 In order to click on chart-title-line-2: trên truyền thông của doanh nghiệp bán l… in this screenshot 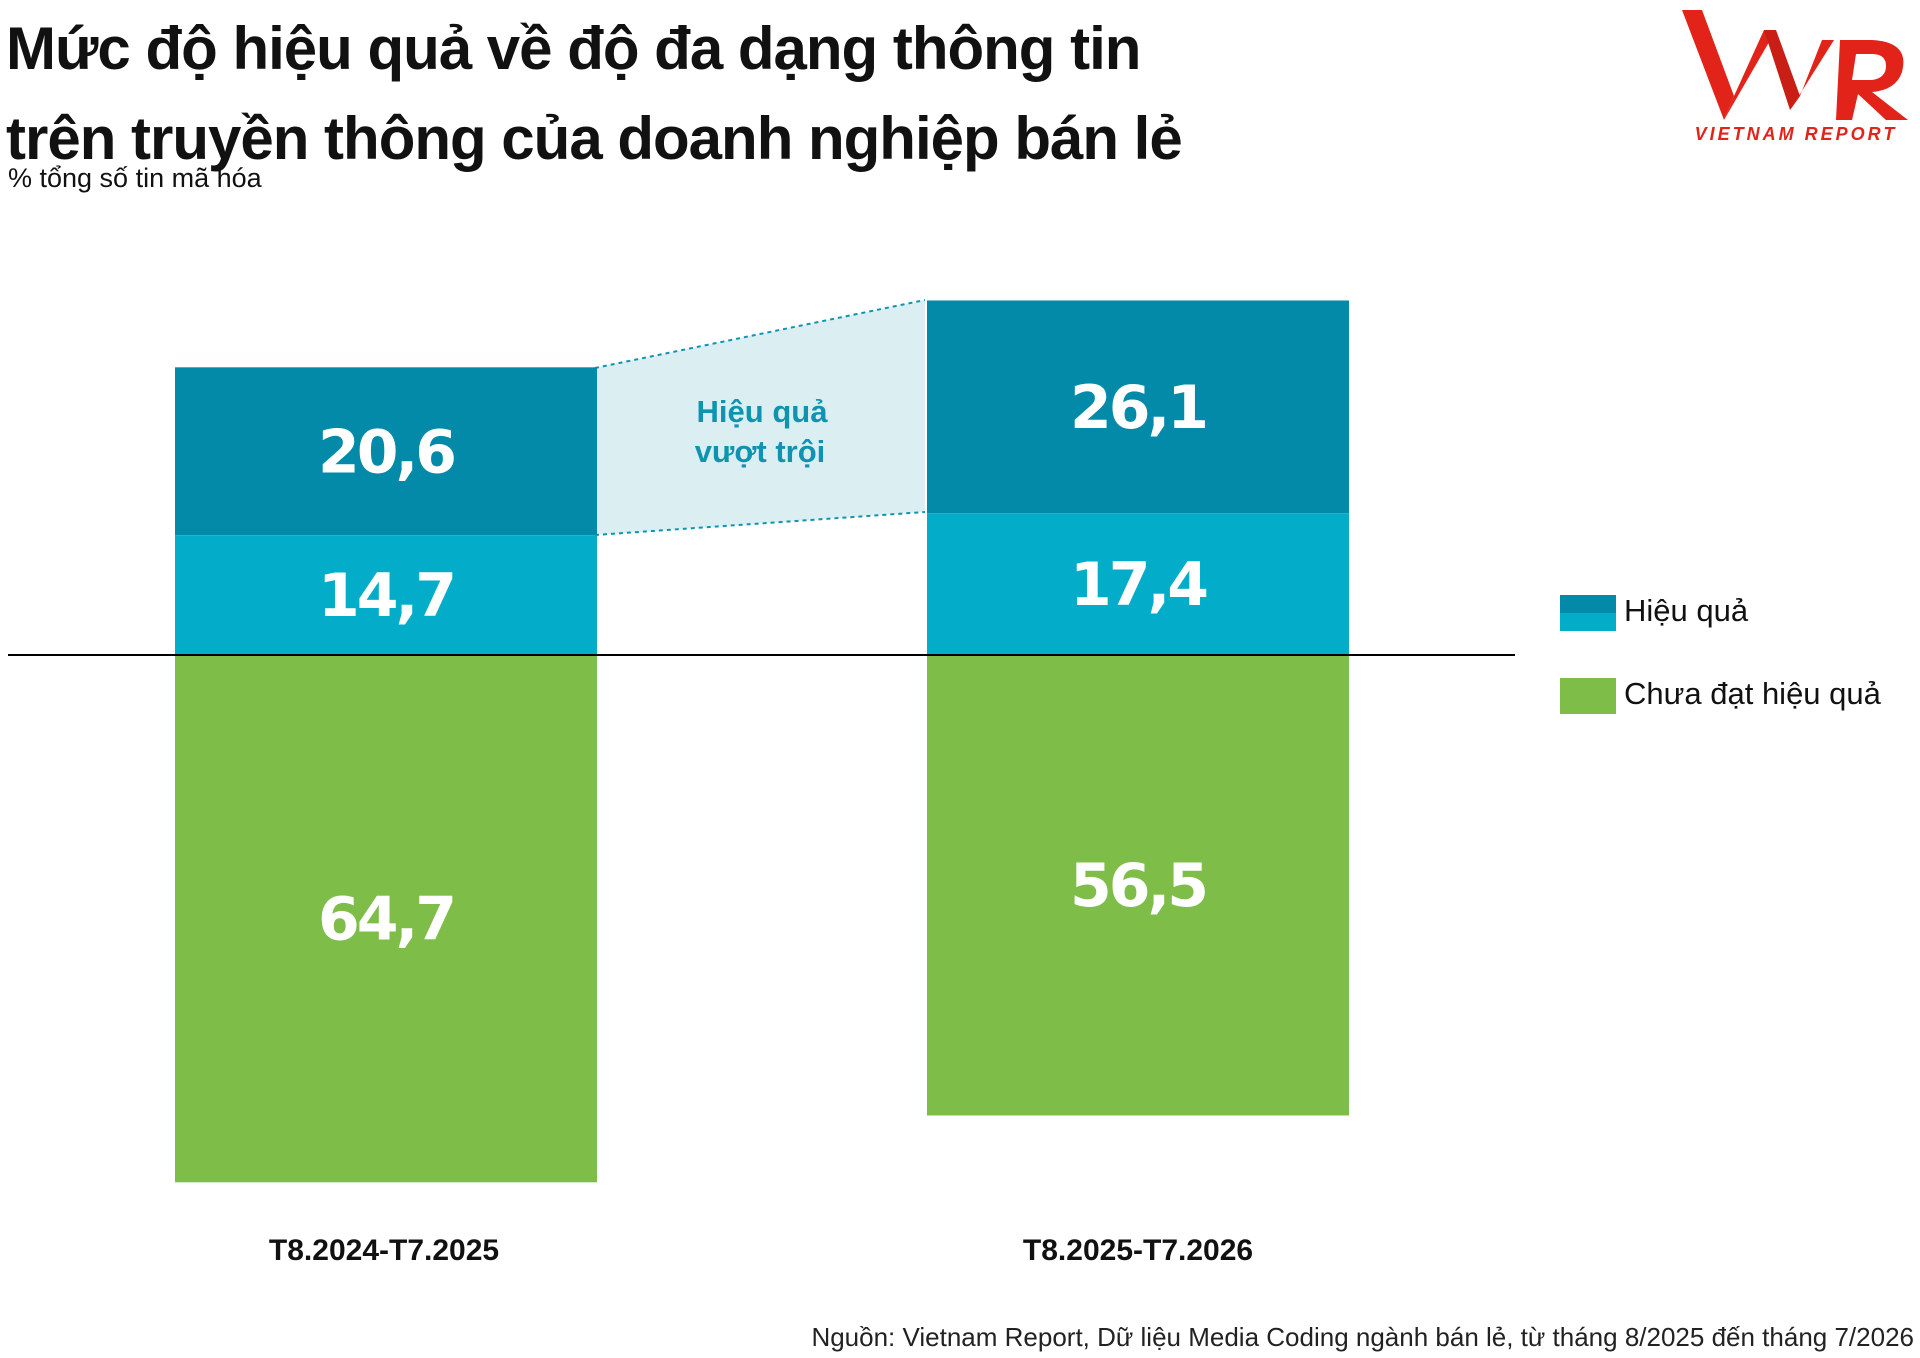, I will do `click(594, 138)`.